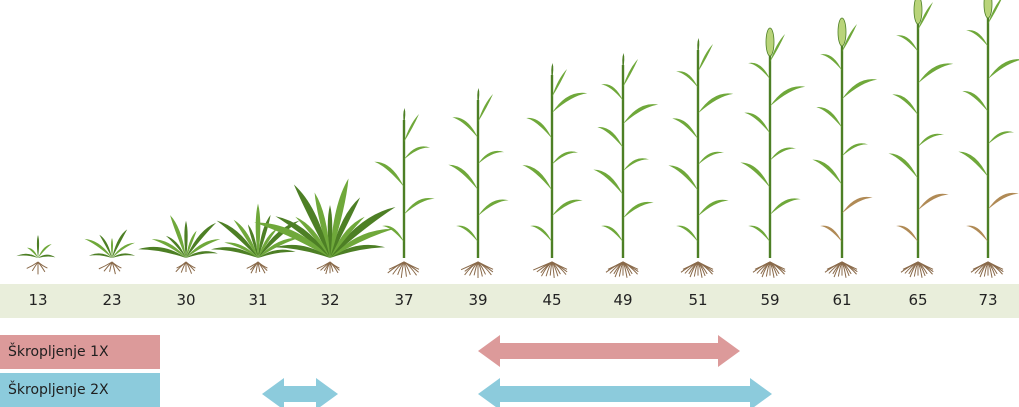  Describe the element at coordinates (330, 300) in the screenshot. I see `stage-number: 32` at that location.